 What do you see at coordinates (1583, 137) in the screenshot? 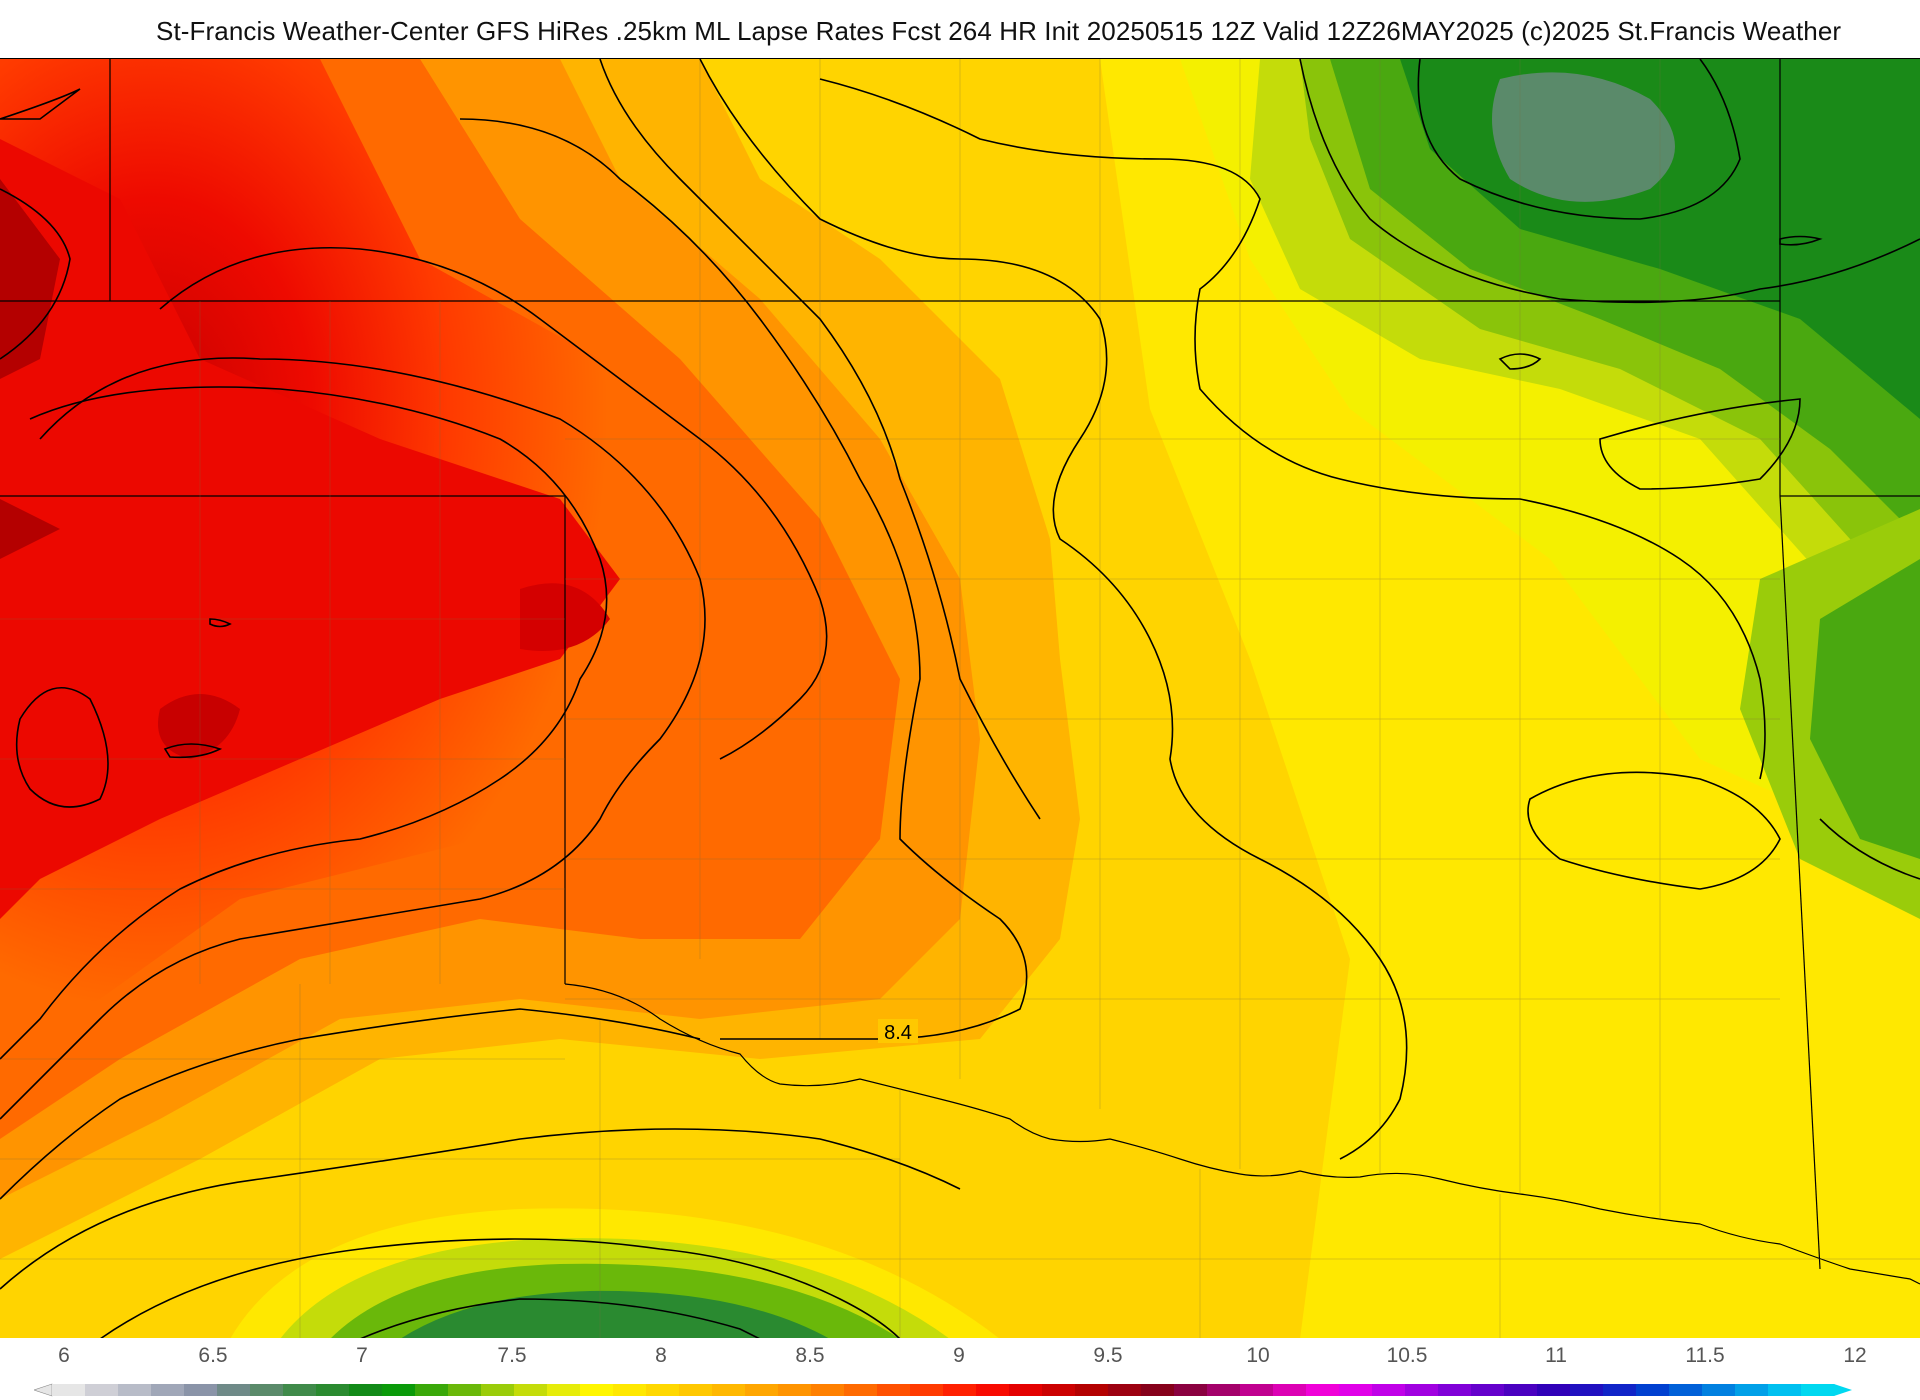
I see `field-grey-green-ne` at bounding box center [1583, 137].